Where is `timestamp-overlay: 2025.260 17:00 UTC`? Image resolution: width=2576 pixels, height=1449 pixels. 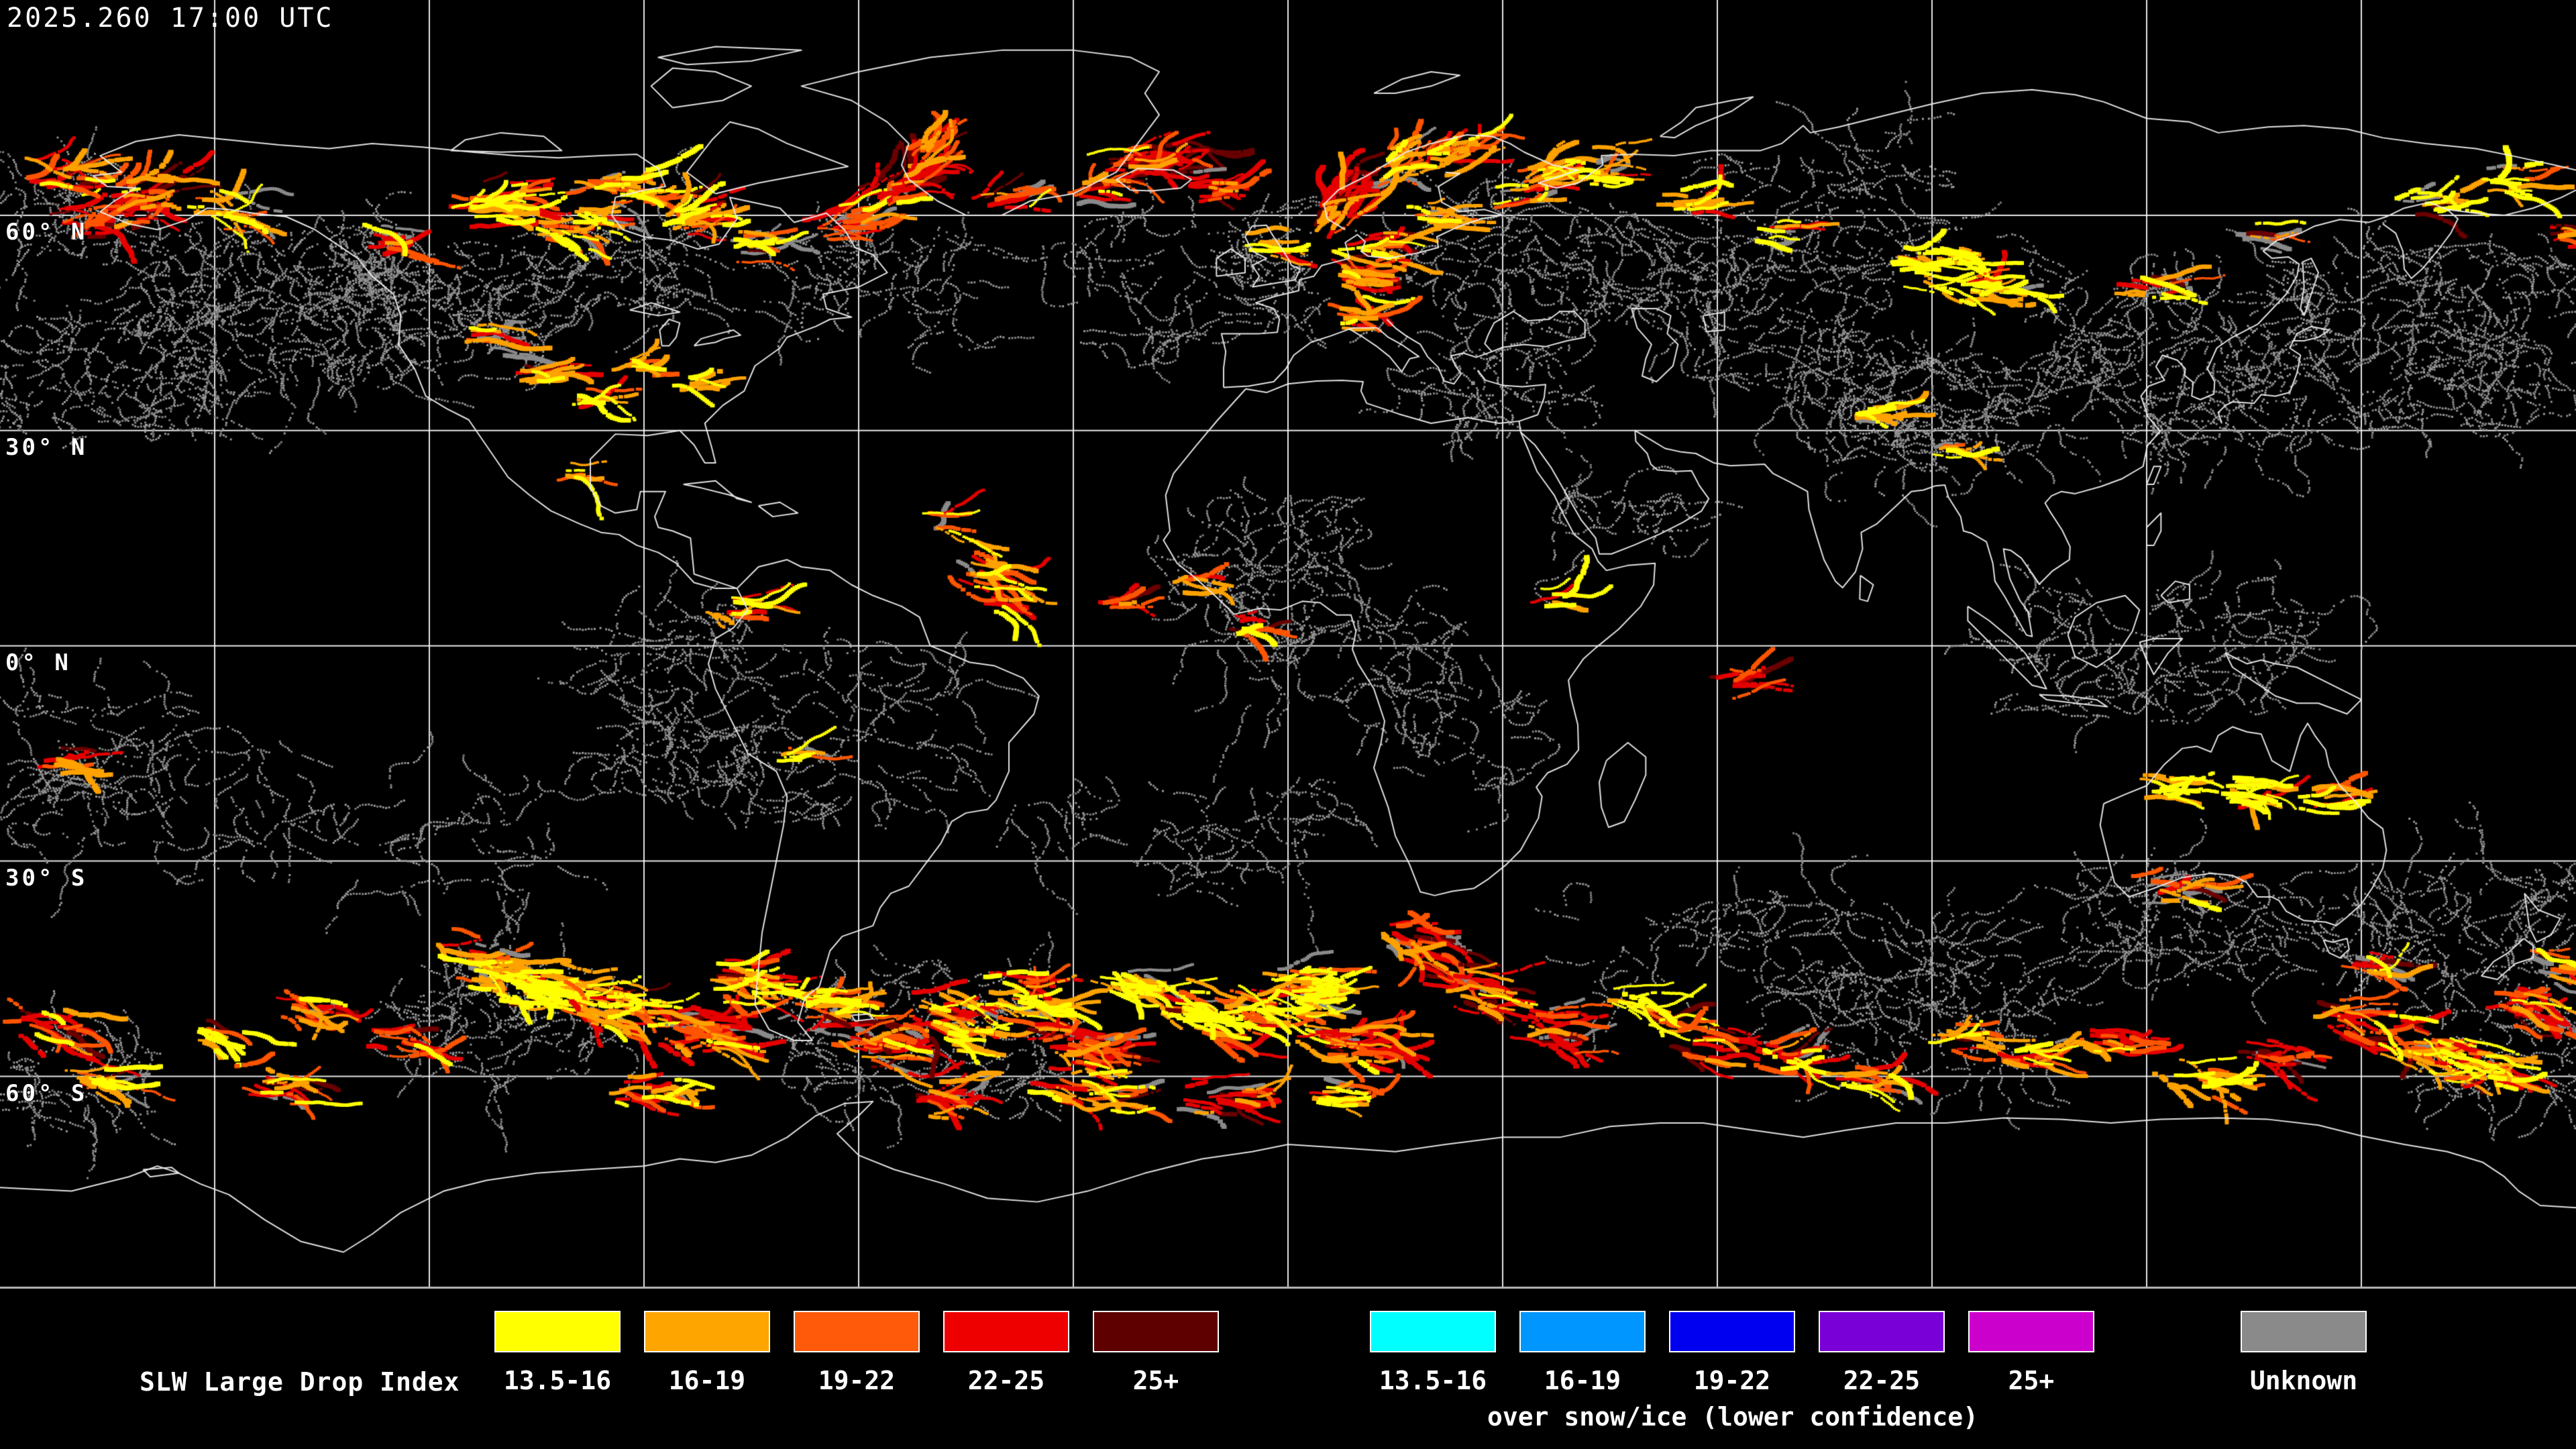 timestamp-overlay: 2025.260 17:00 UTC is located at coordinates (170, 18).